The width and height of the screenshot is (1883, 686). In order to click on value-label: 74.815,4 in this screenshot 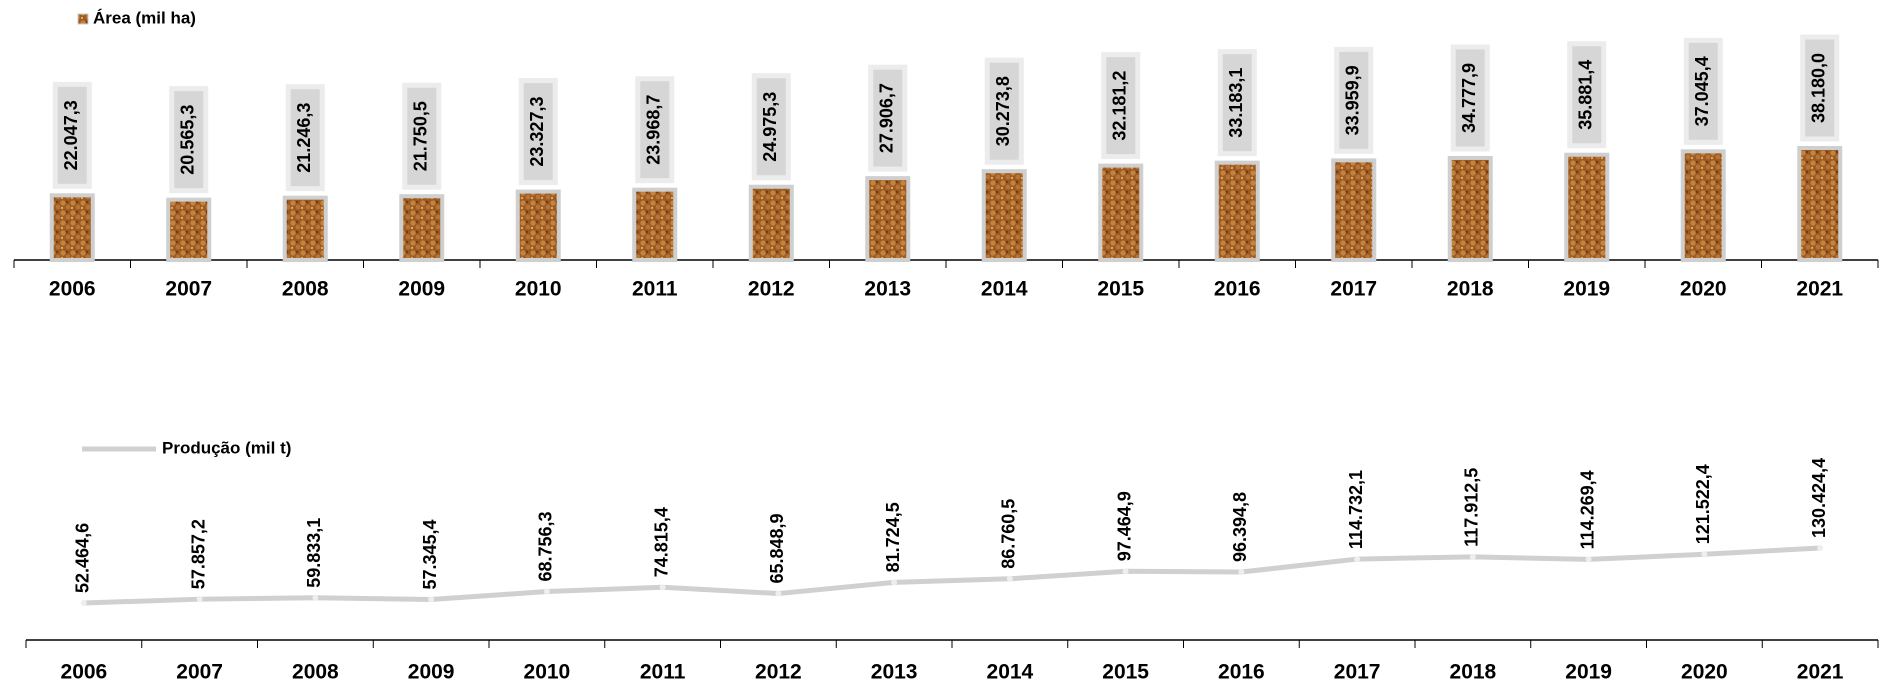, I will do `click(661, 542)`.